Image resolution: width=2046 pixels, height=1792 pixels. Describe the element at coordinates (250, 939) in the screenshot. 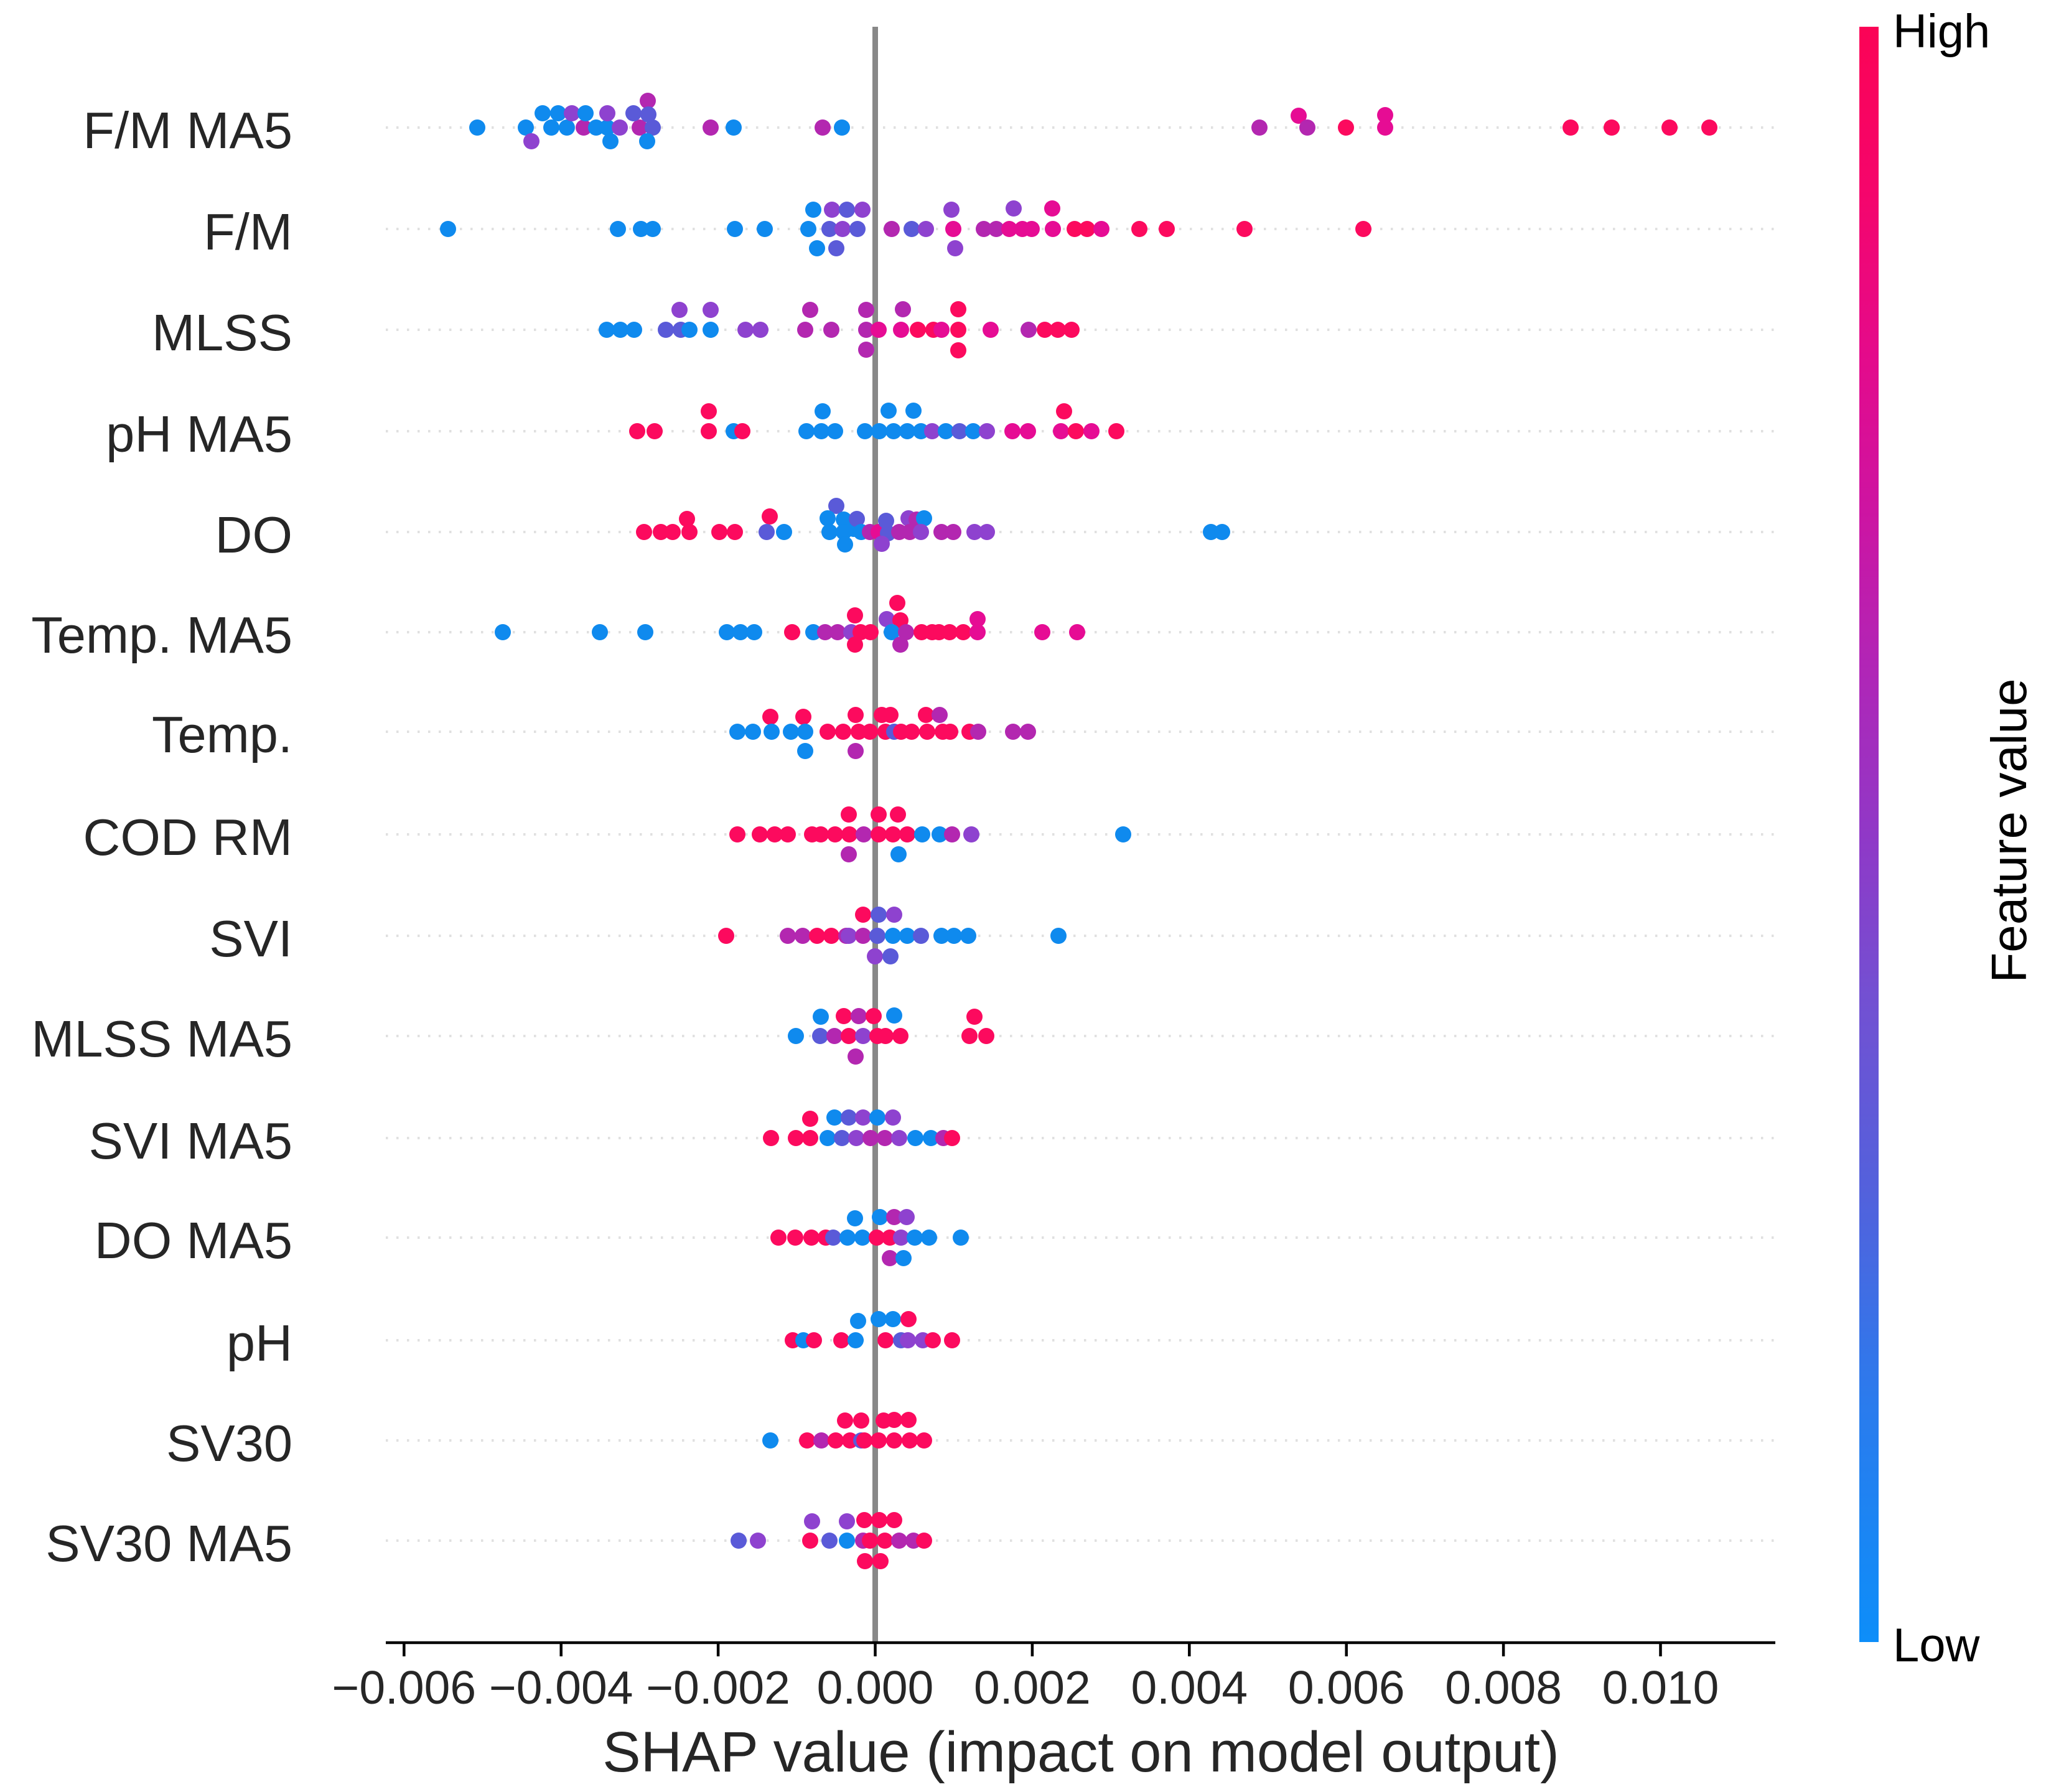

I see `svg-text: SVI` at that location.